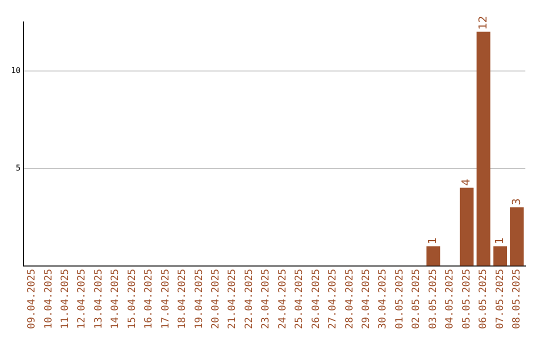  I want to click on y-tick-label: 10, so click(15, 70).